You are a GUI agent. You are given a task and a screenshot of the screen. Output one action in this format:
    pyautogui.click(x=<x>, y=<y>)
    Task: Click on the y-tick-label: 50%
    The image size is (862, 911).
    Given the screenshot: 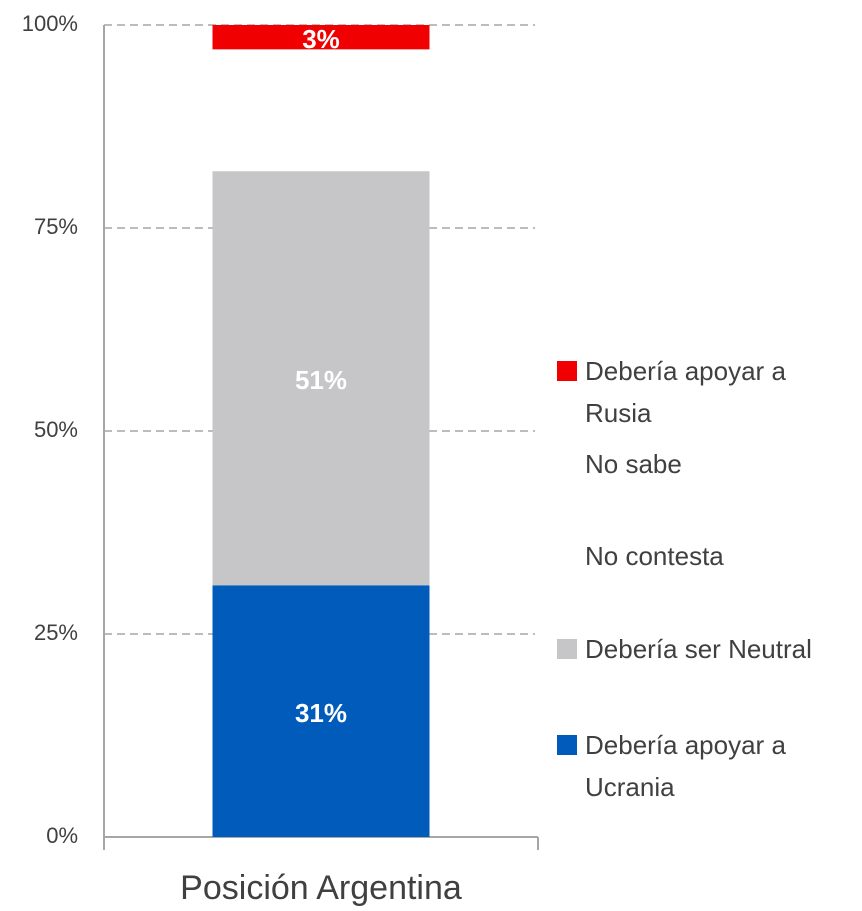 What is the action you would take?
    pyautogui.click(x=56, y=429)
    